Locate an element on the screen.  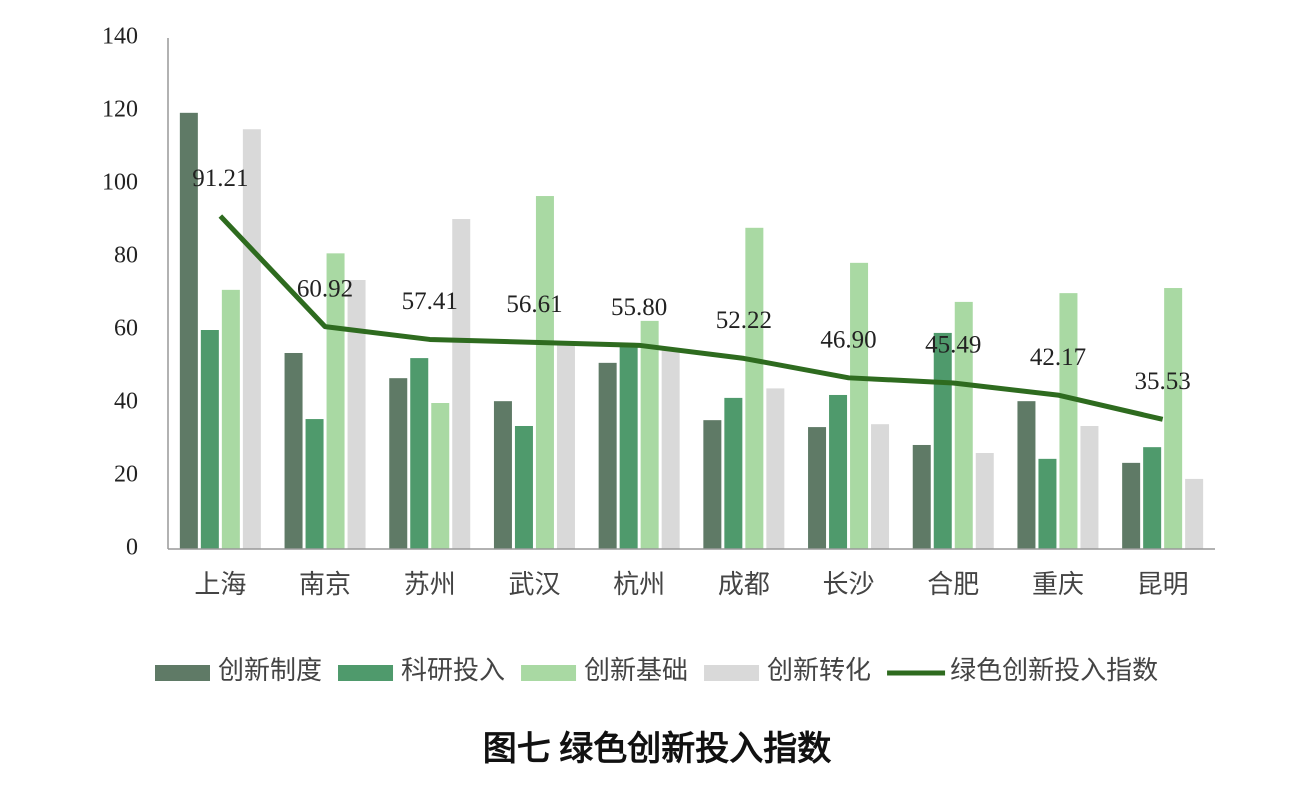
y-tick-label: 0 is located at coordinates (132, 548).